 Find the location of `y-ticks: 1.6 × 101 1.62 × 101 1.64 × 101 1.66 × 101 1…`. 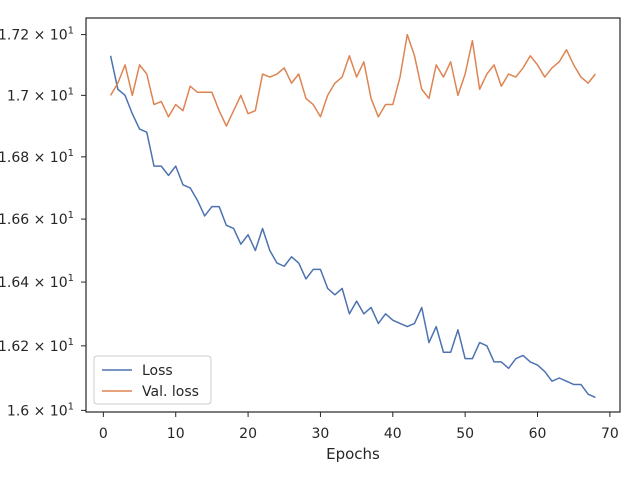

y-ticks: 1.6 × 101 1.62 × 101 1.64 × 101 1.66 × 101 1… is located at coordinates (43, 222).